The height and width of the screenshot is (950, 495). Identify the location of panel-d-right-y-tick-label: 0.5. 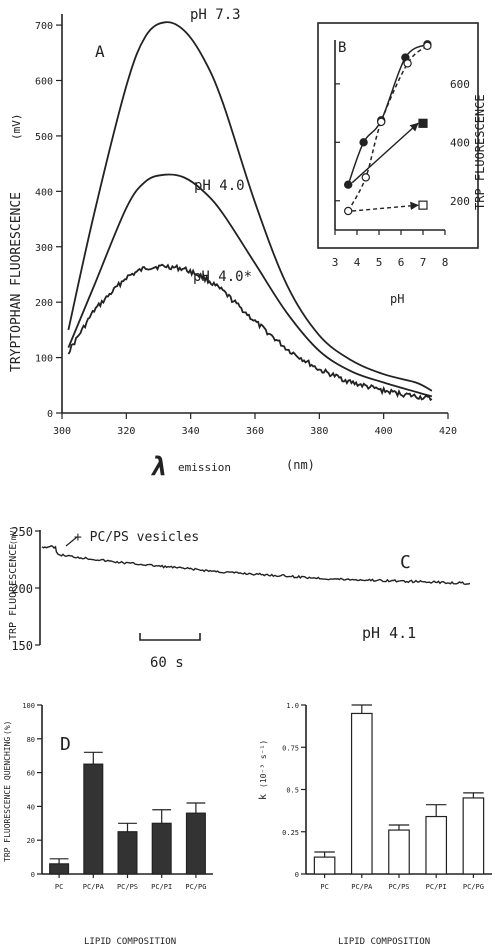
(292, 791).